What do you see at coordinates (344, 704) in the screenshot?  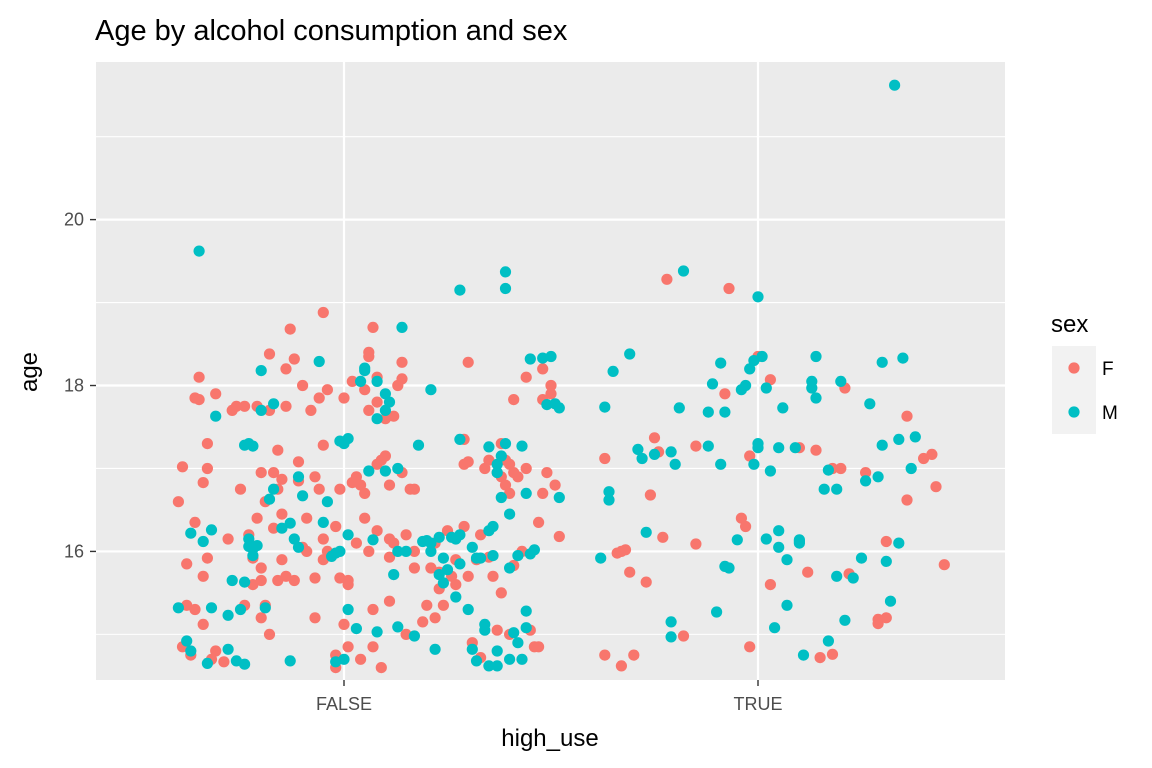 I see `x-tick-label: FALSE` at bounding box center [344, 704].